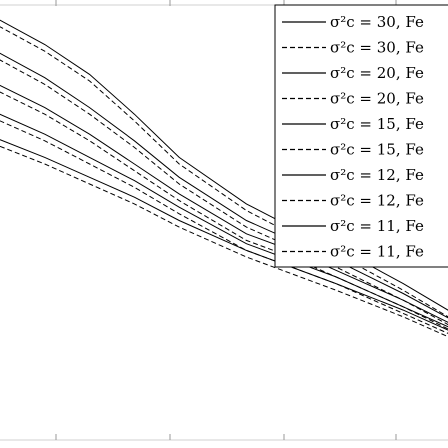  Describe the element at coordinates (377, 73) in the screenshot. I see `legend-label-3: σ²c = 20, Fe` at that location.